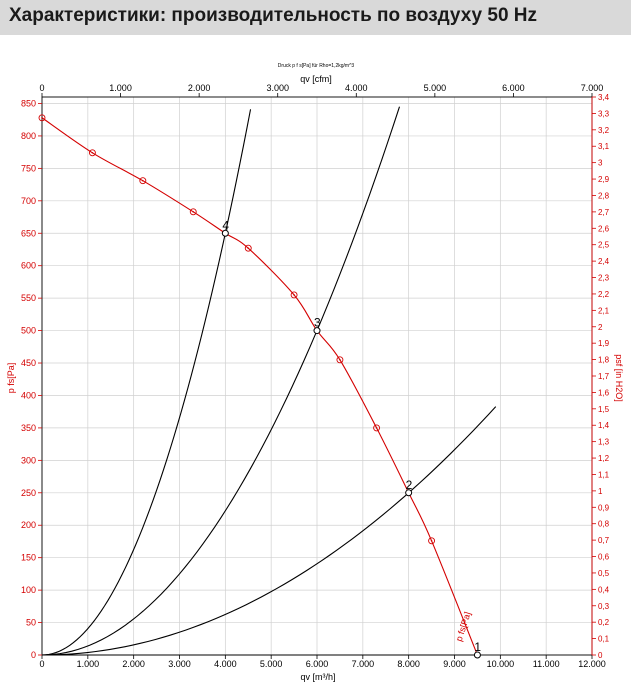  What do you see at coordinates (501, 664) in the screenshot?
I see `x-tick-label: 10.000` at bounding box center [501, 664].